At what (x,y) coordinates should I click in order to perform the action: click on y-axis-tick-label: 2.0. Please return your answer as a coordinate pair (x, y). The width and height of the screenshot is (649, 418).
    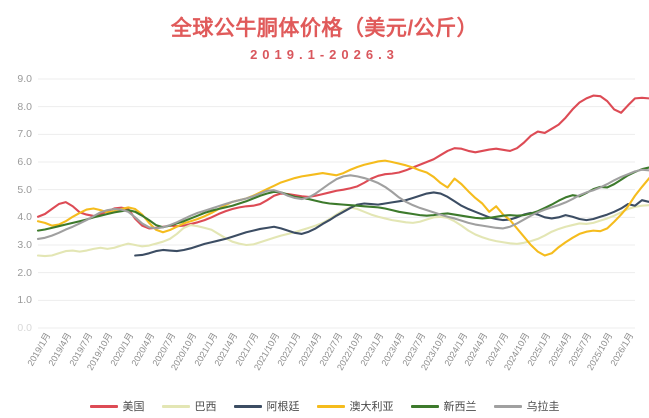
    Looking at the image, I should click on (24, 272).